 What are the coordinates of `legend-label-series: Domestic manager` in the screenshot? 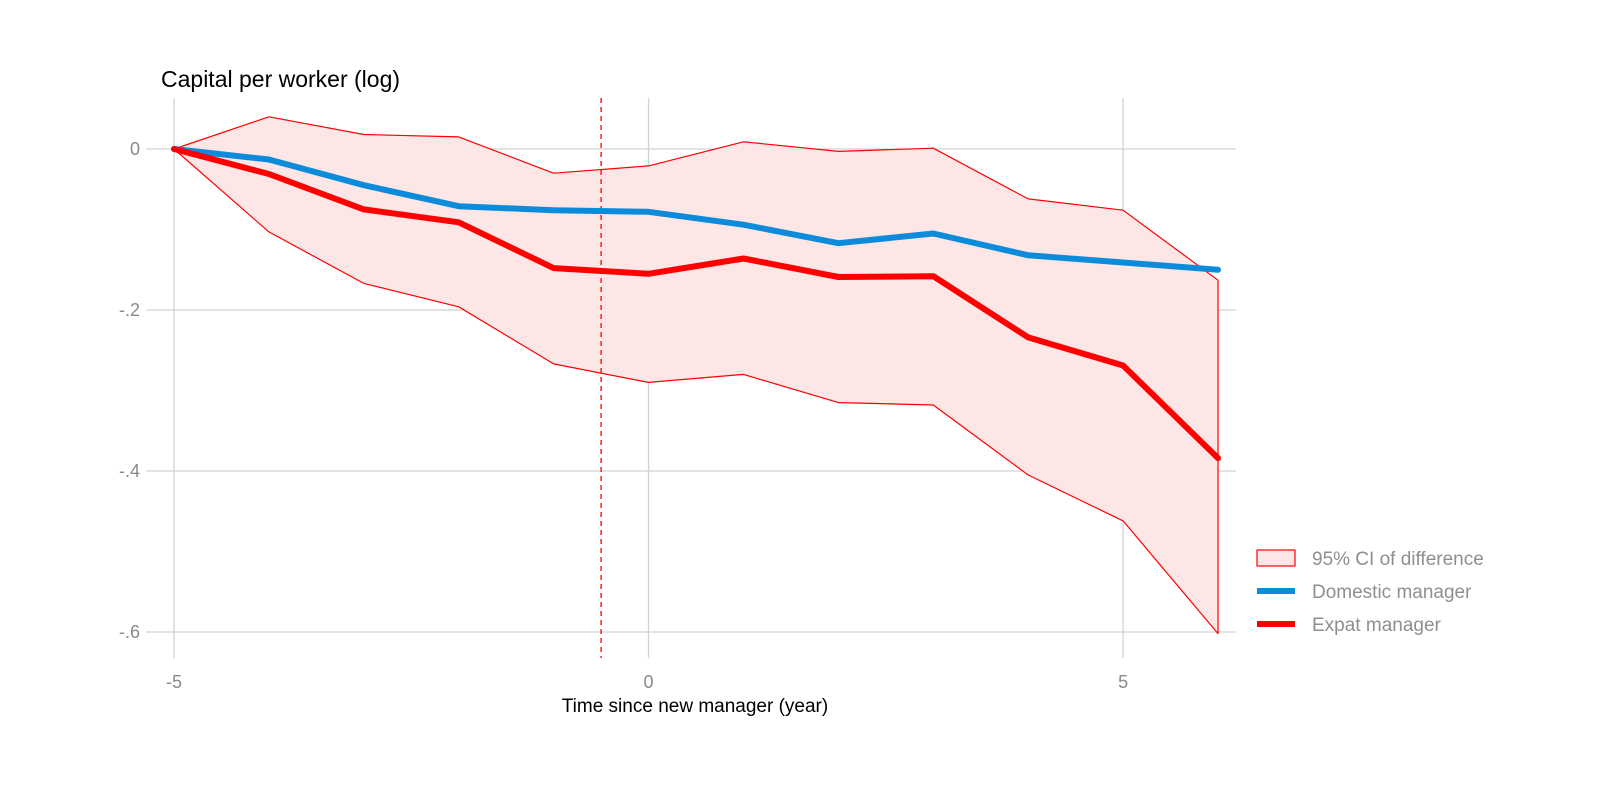 It's located at (1392, 592).